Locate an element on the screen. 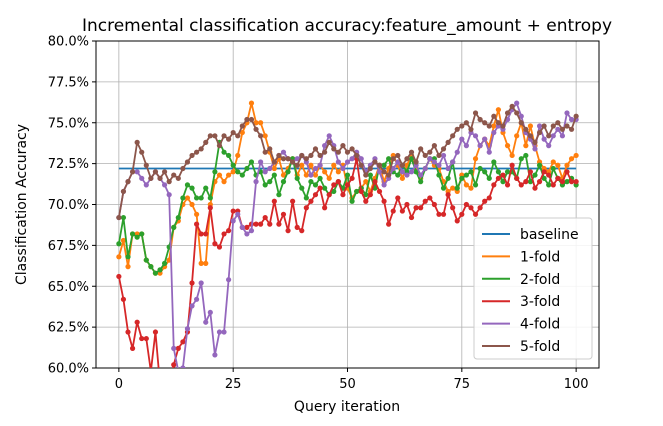 Image resolution: width=663 pixels, height=426 pixels. x-tick-label: 0 is located at coordinates (119, 384).